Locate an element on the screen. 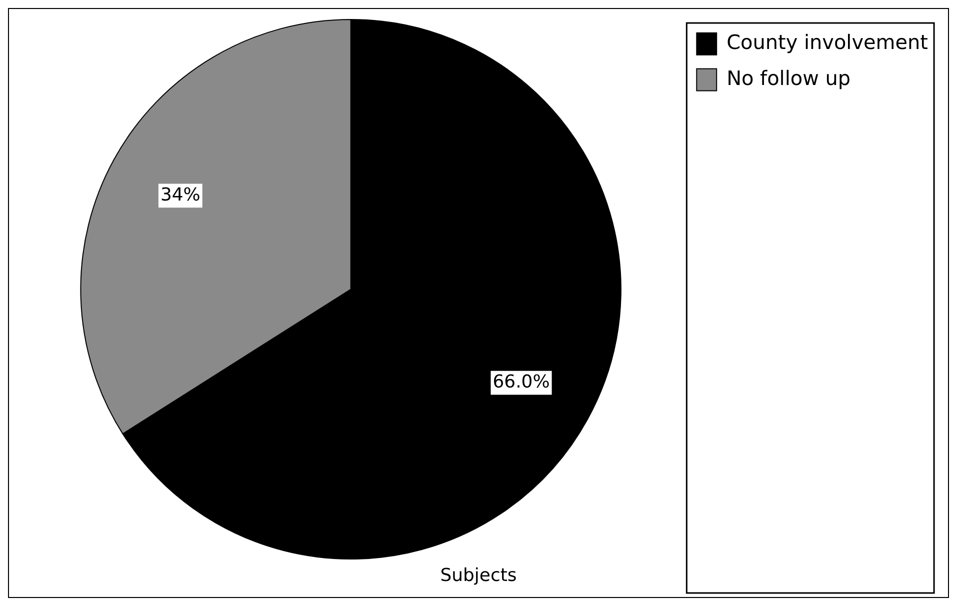 The height and width of the screenshot is (608, 959). data-label: 66.0% is located at coordinates (521, 381).